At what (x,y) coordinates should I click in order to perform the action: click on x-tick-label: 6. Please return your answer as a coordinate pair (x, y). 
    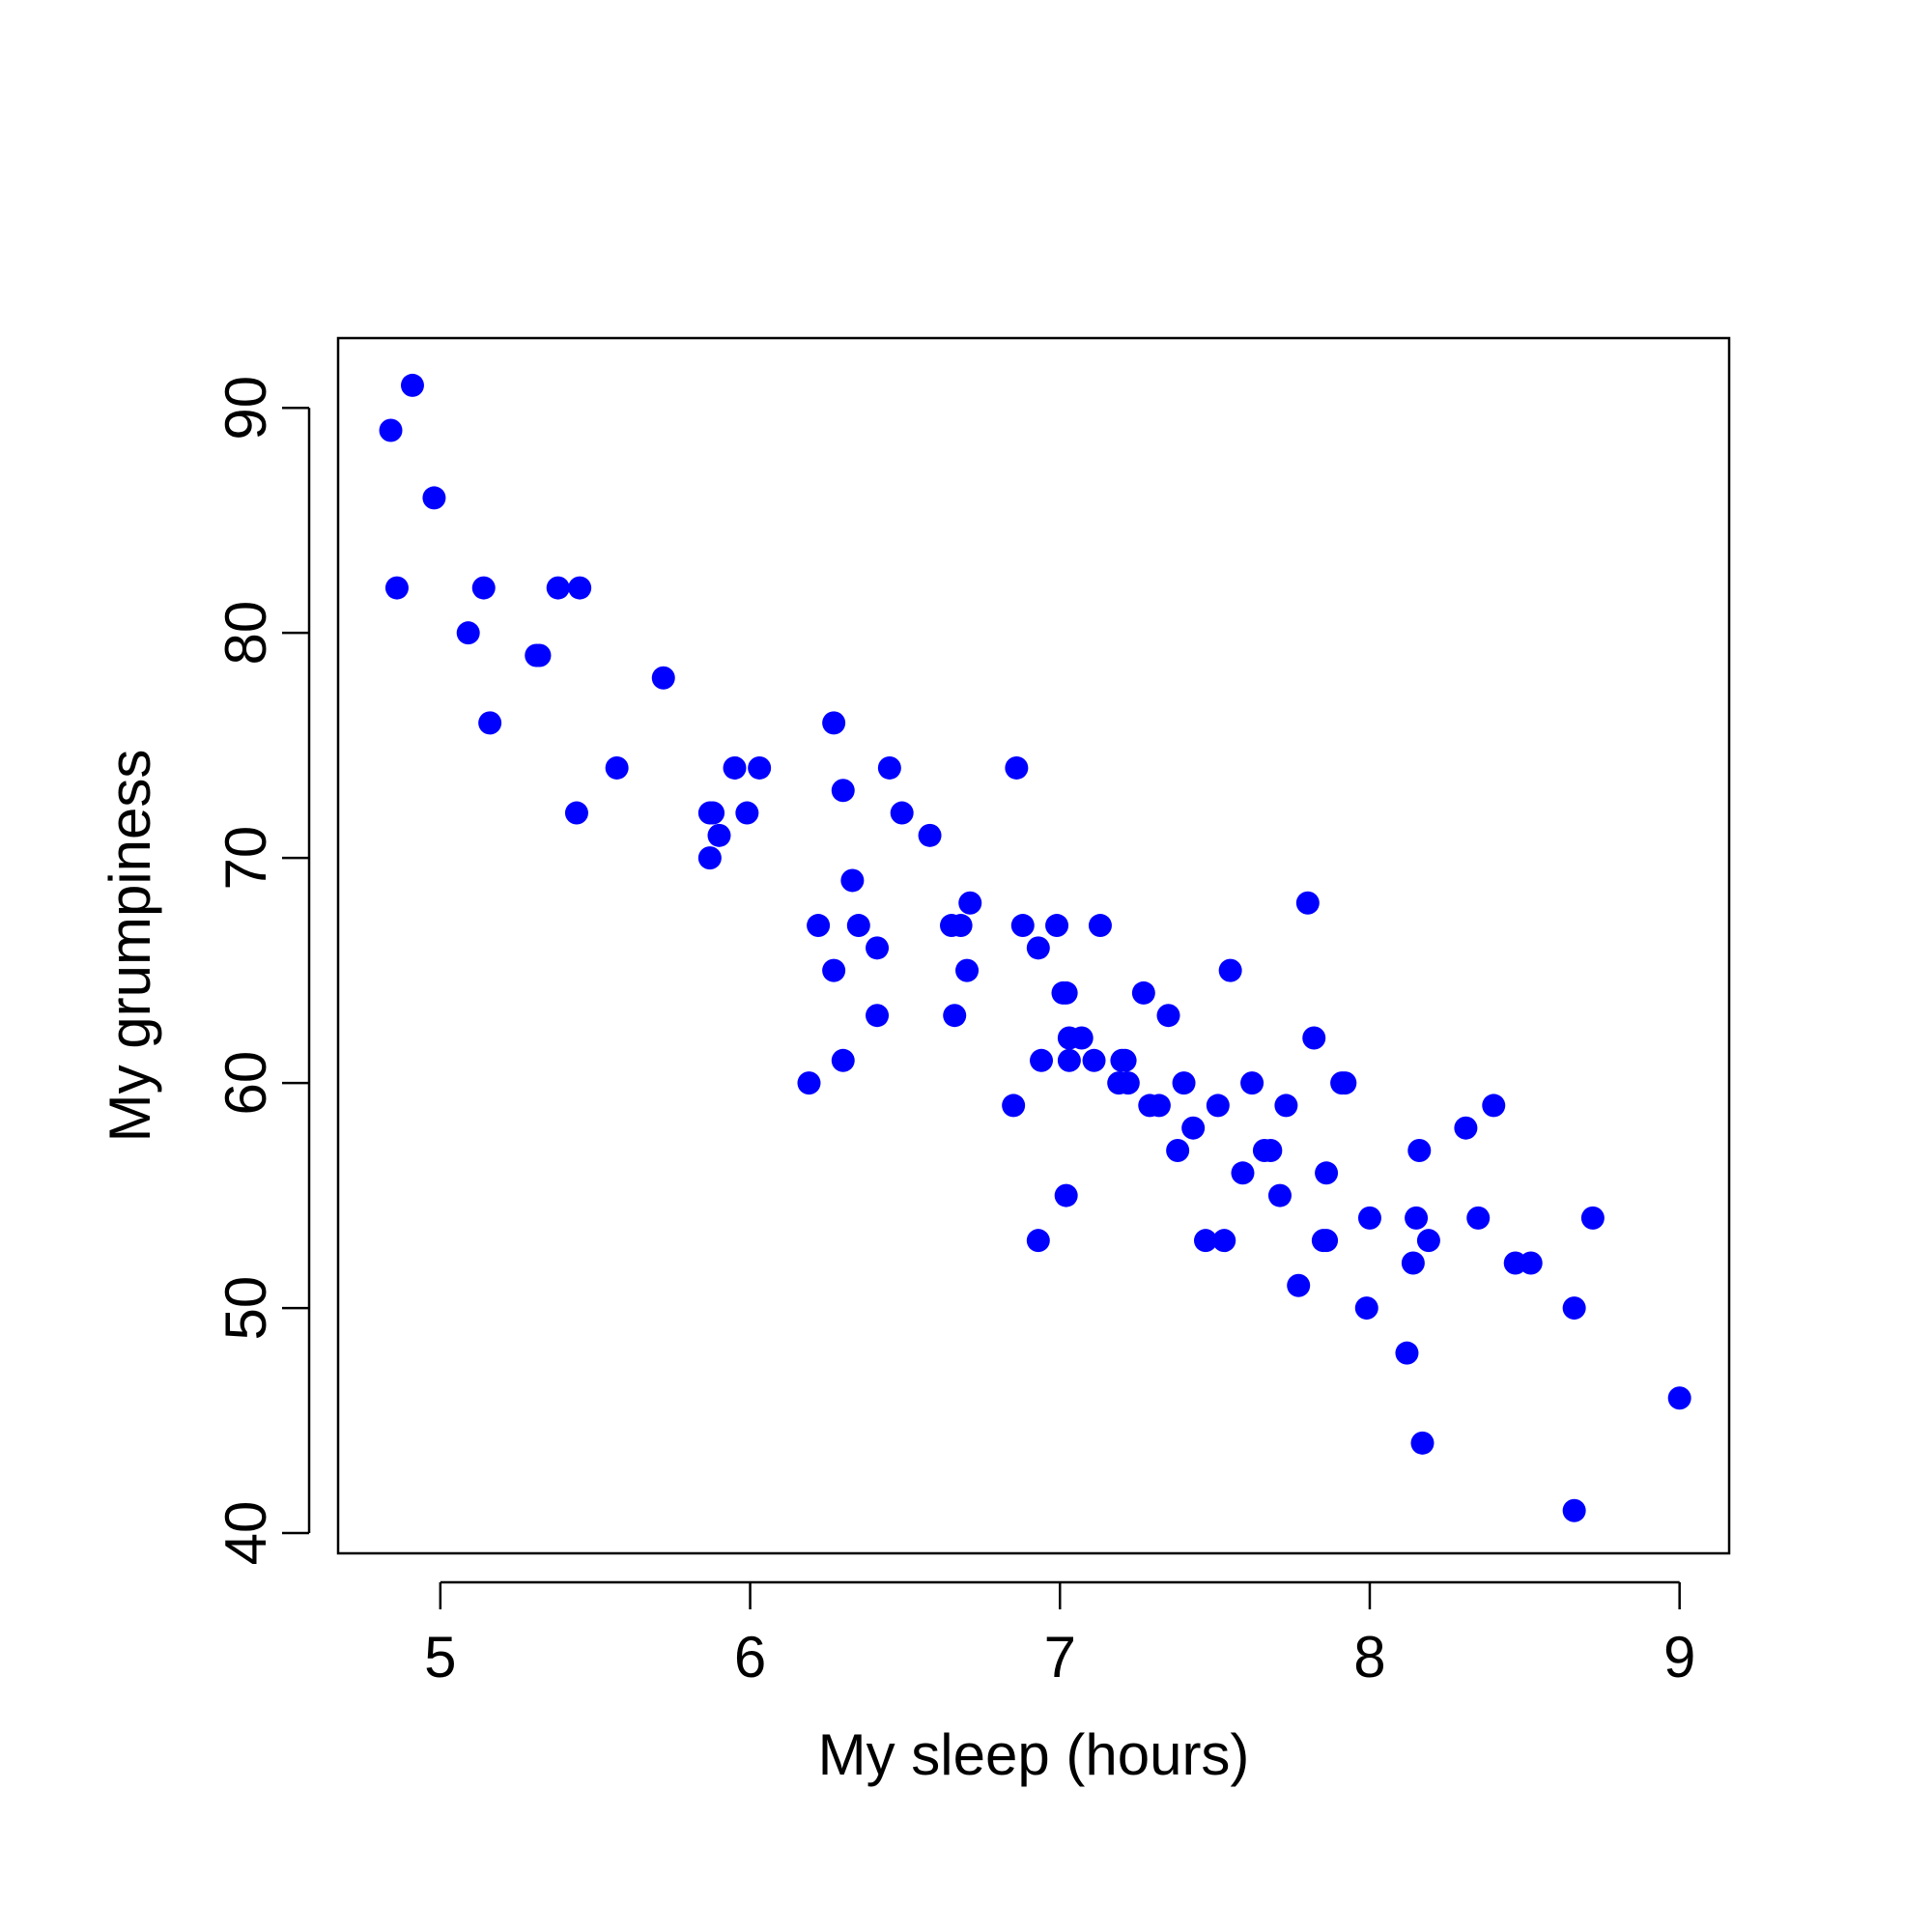
    Looking at the image, I should click on (750, 1657).